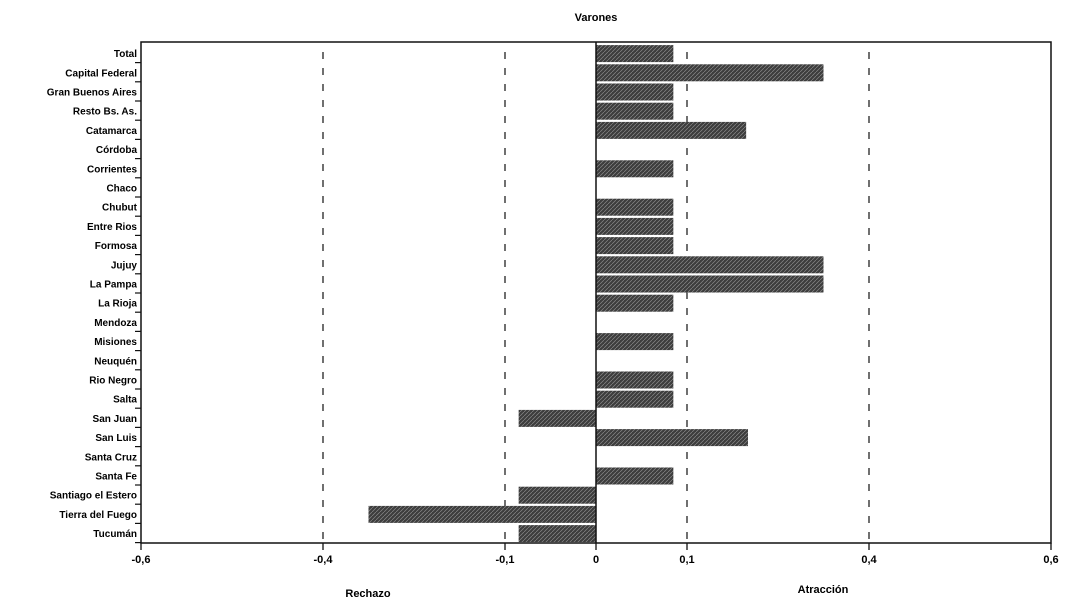  What do you see at coordinates (116, 477) in the screenshot?
I see `category-label-22: Santa Fe` at bounding box center [116, 477].